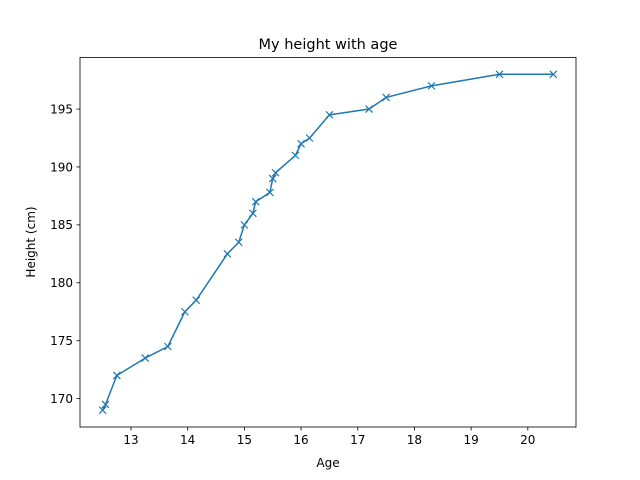 This screenshot has width=640, height=480. What do you see at coordinates (527, 440) in the screenshot?
I see `x-tick-label: 20` at bounding box center [527, 440].